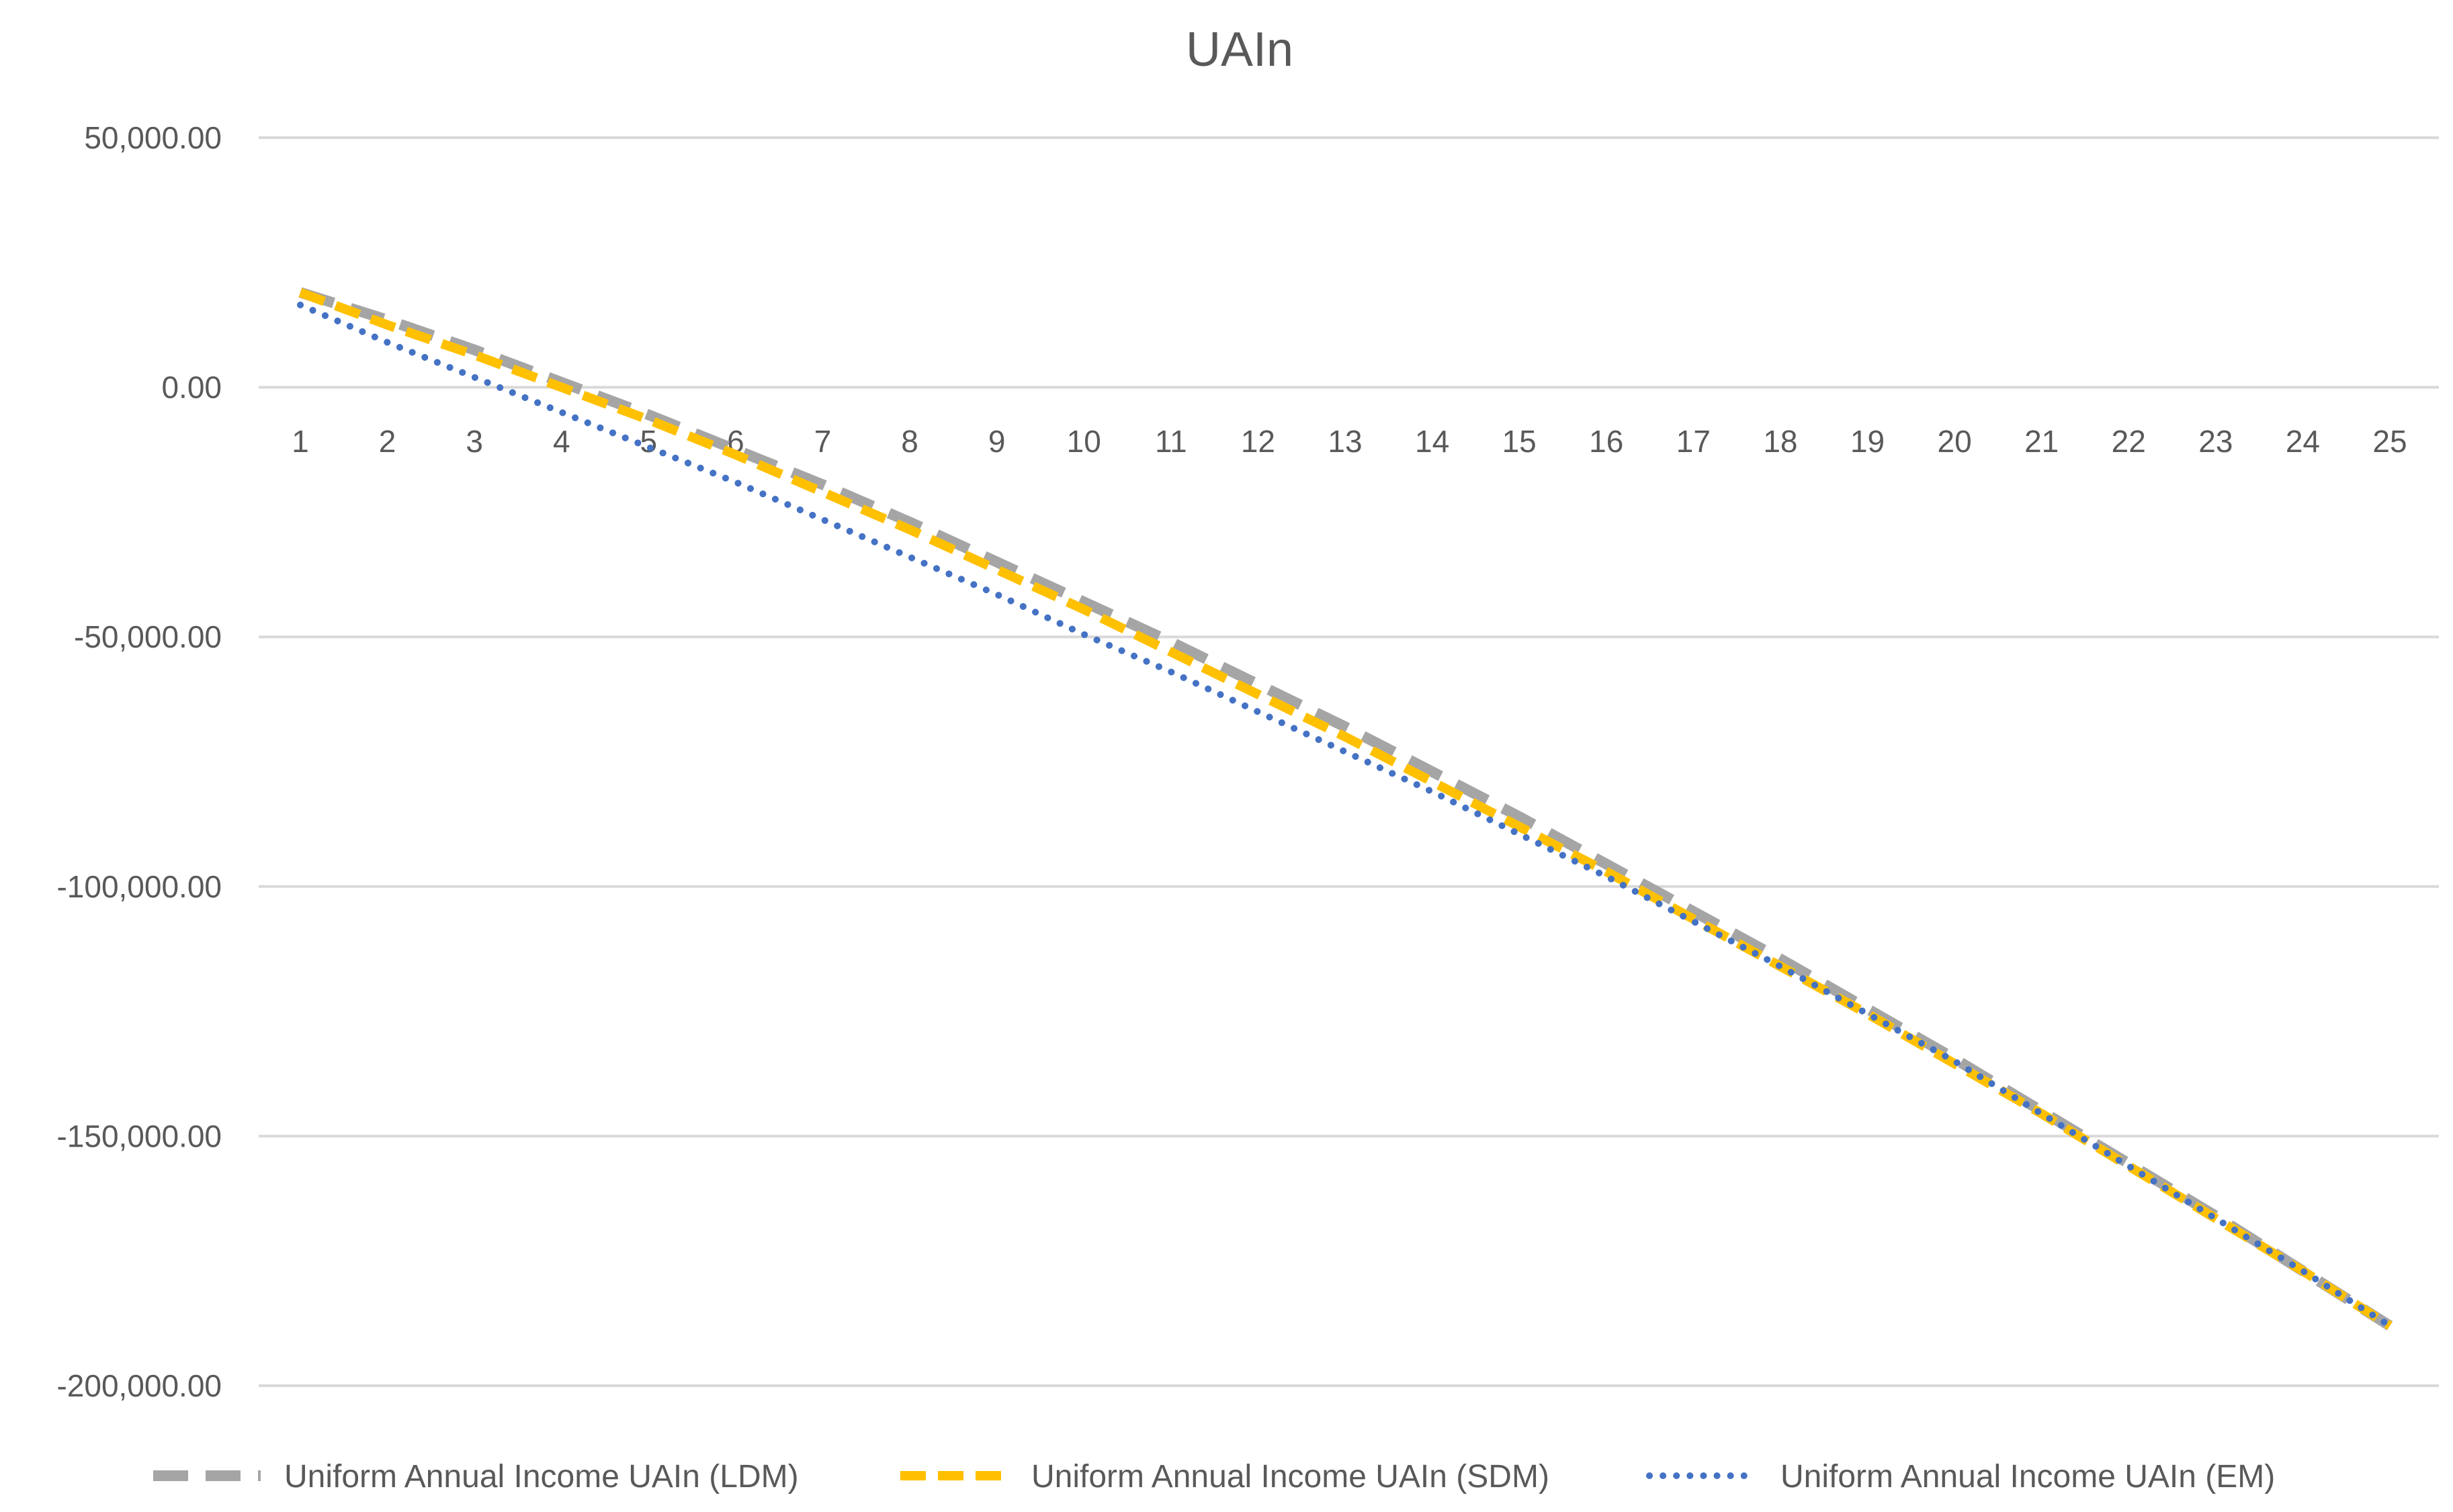 The height and width of the screenshot is (1512, 2453). What do you see at coordinates (1171, 441) in the screenshot?
I see `x-tick-label: 11` at bounding box center [1171, 441].